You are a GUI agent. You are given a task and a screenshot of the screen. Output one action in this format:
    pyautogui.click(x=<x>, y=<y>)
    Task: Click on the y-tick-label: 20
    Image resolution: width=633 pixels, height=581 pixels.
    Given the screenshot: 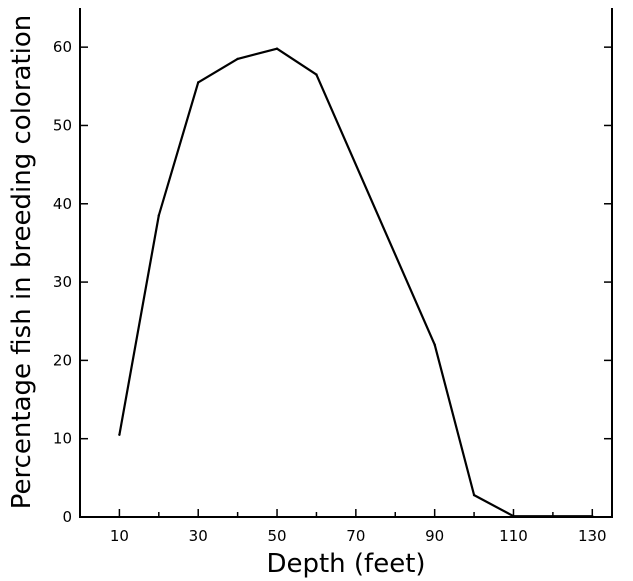 What is the action you would take?
    pyautogui.click(x=62, y=360)
    